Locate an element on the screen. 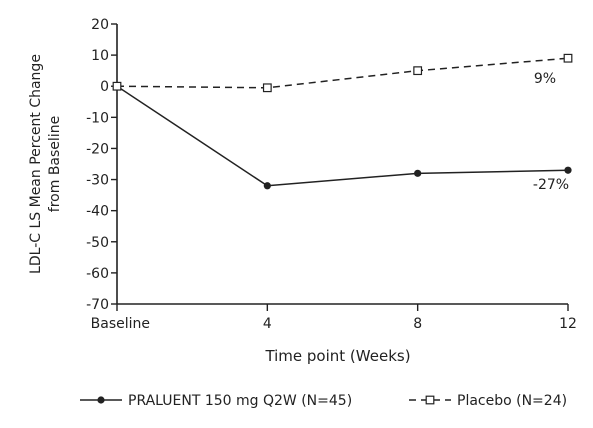  data-label: -27% is located at coordinates (551, 185).